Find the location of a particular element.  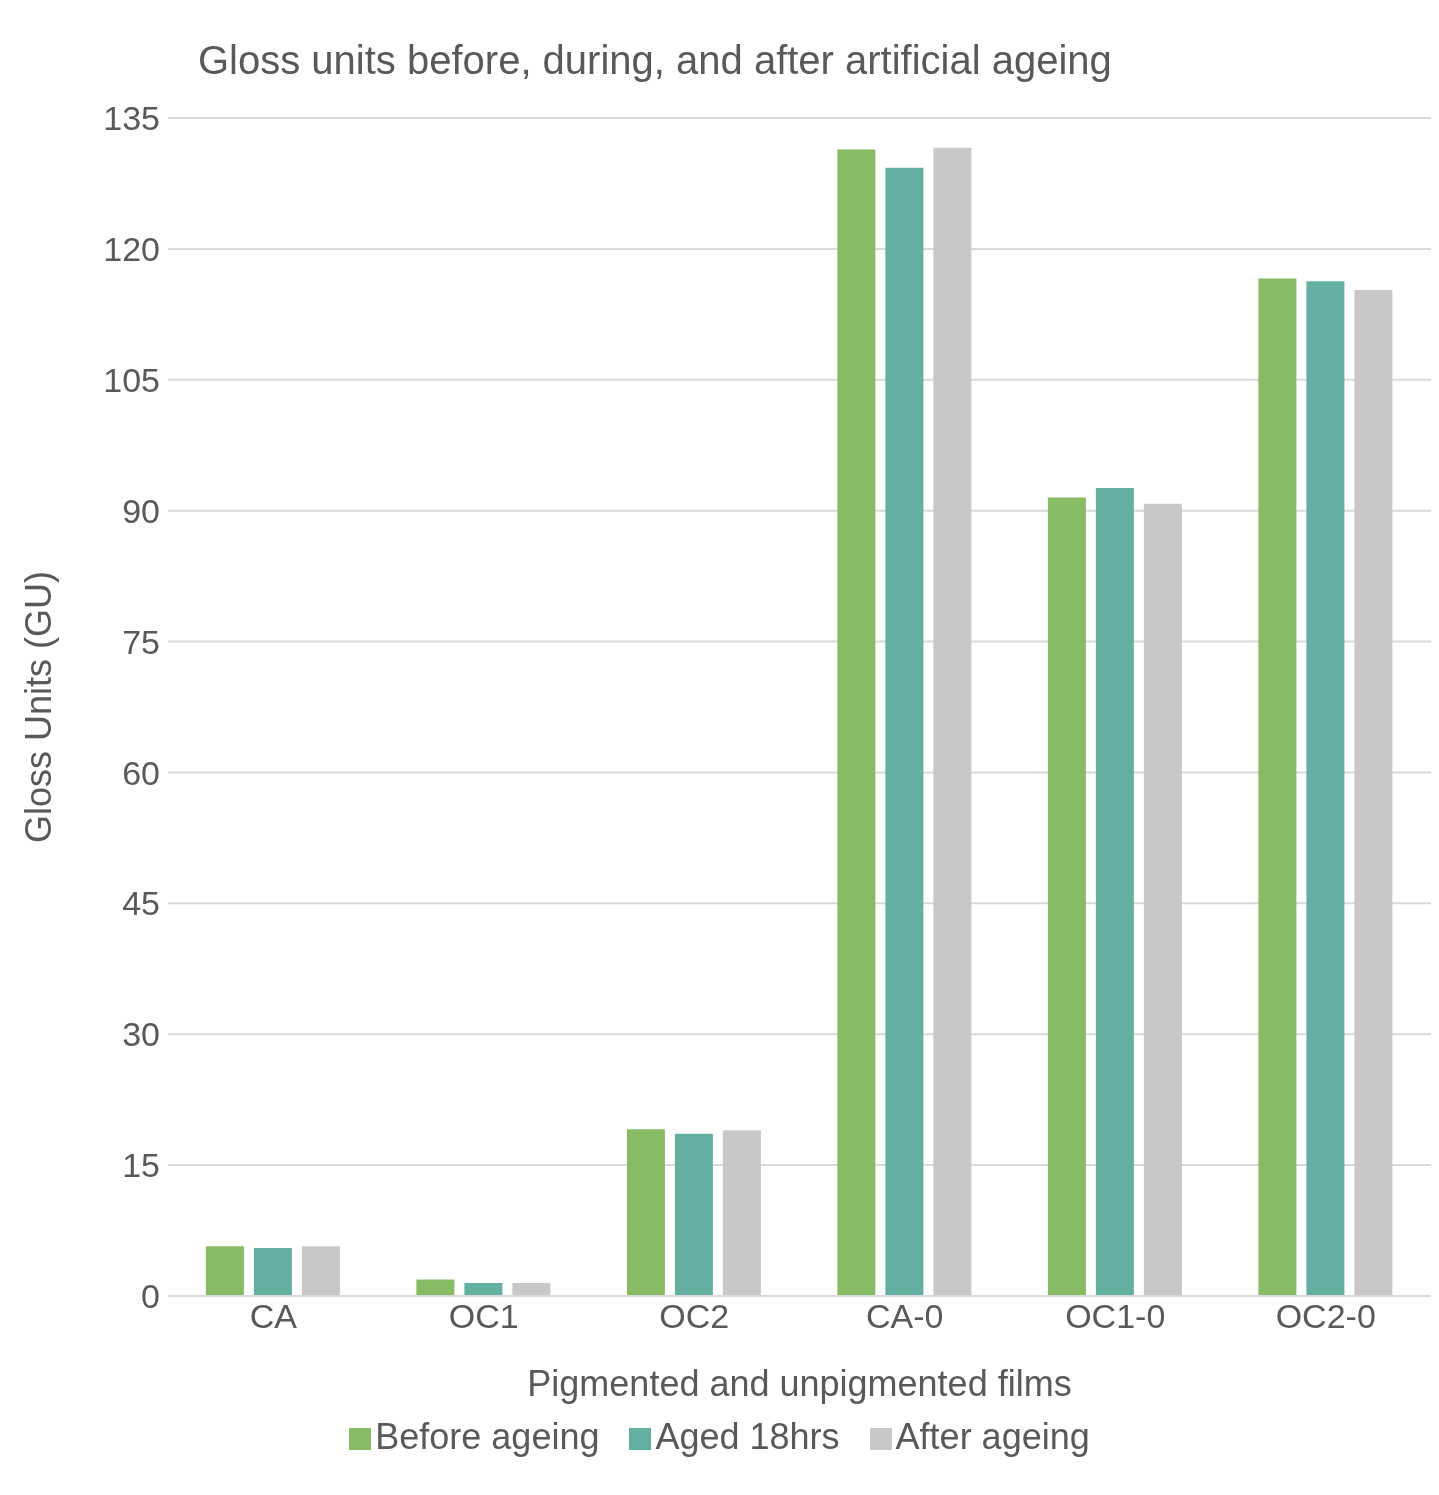

x-tick-label: CA-0 is located at coordinates (905, 1316).